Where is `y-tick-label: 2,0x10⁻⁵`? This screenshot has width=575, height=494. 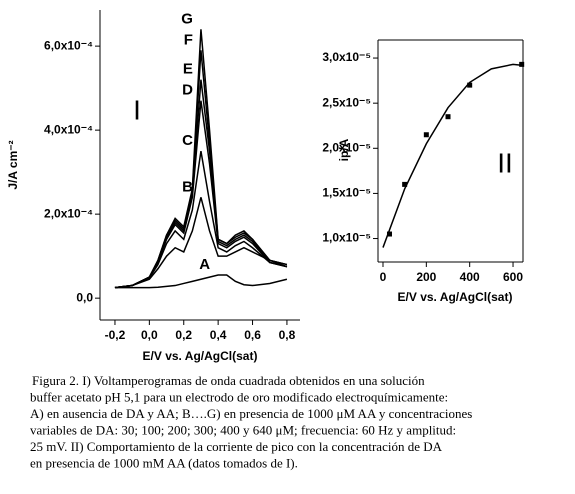
y-tick-label: 2,0x10⁻⁵ is located at coordinates (346, 147).